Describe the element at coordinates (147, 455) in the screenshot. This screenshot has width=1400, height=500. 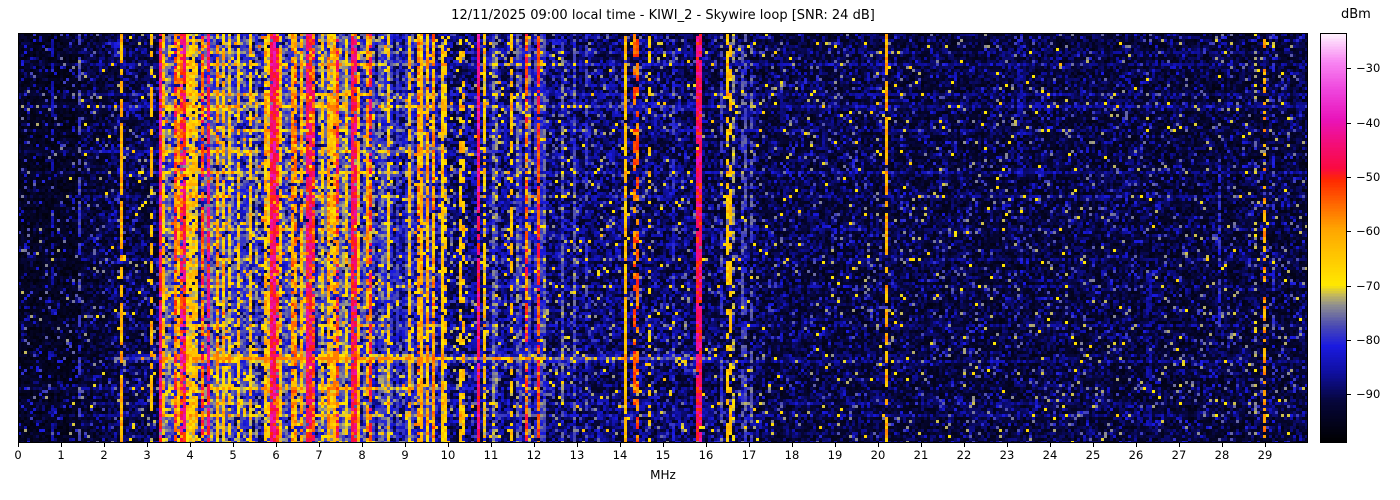
I see `x-tick-label: 3` at that location.